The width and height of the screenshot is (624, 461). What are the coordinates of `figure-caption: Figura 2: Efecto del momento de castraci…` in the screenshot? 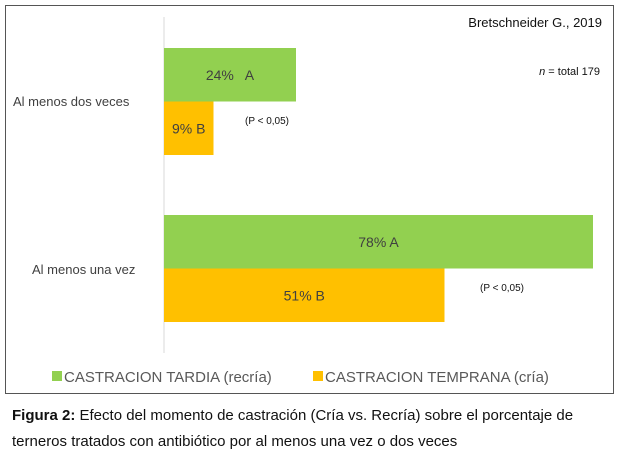 It's located at (314, 429).